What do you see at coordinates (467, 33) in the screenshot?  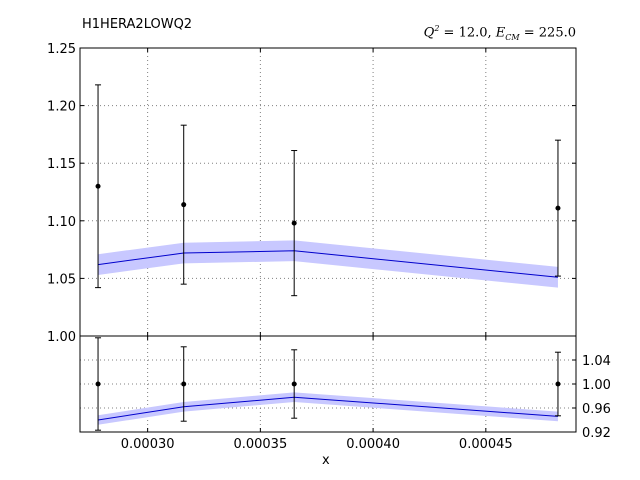 I see `q2-value: = 12.0,` at bounding box center [467, 33].